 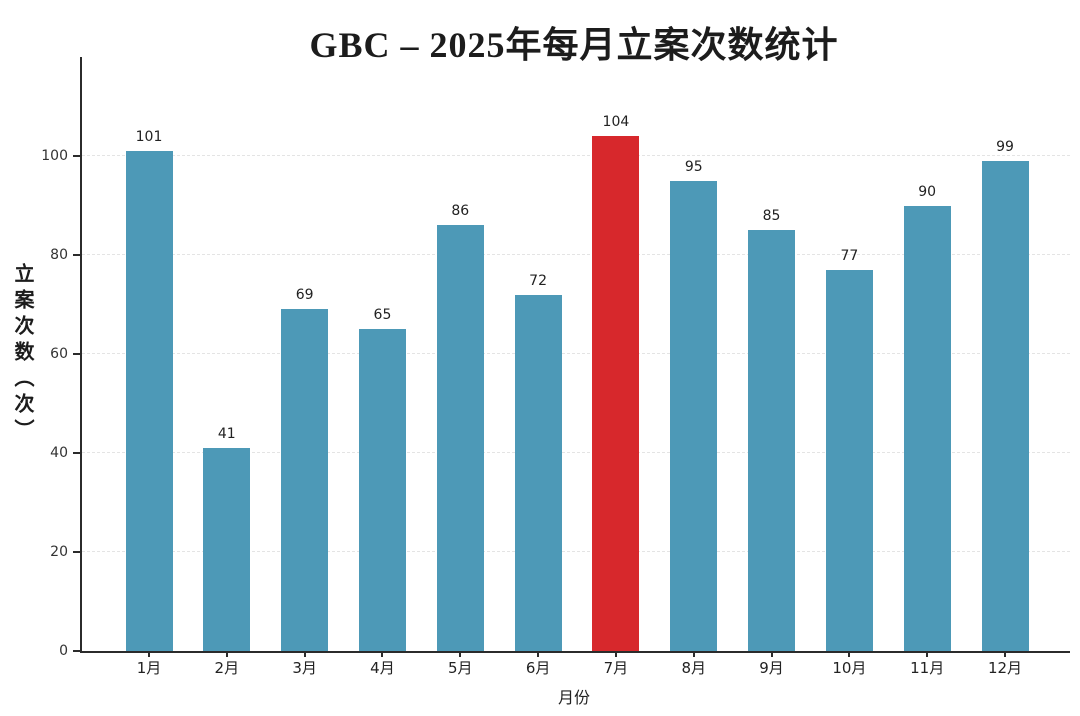 I want to click on bar-value-label: 95, so click(x=693, y=166).